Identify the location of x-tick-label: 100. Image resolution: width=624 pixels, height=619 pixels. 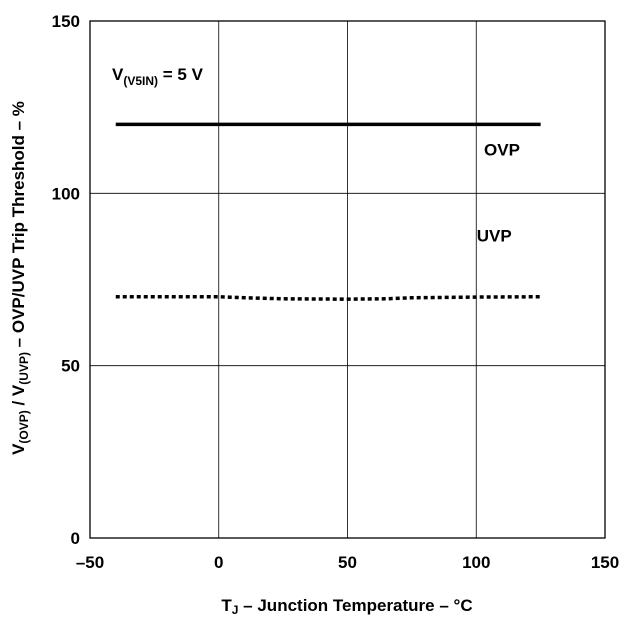
(476, 562).